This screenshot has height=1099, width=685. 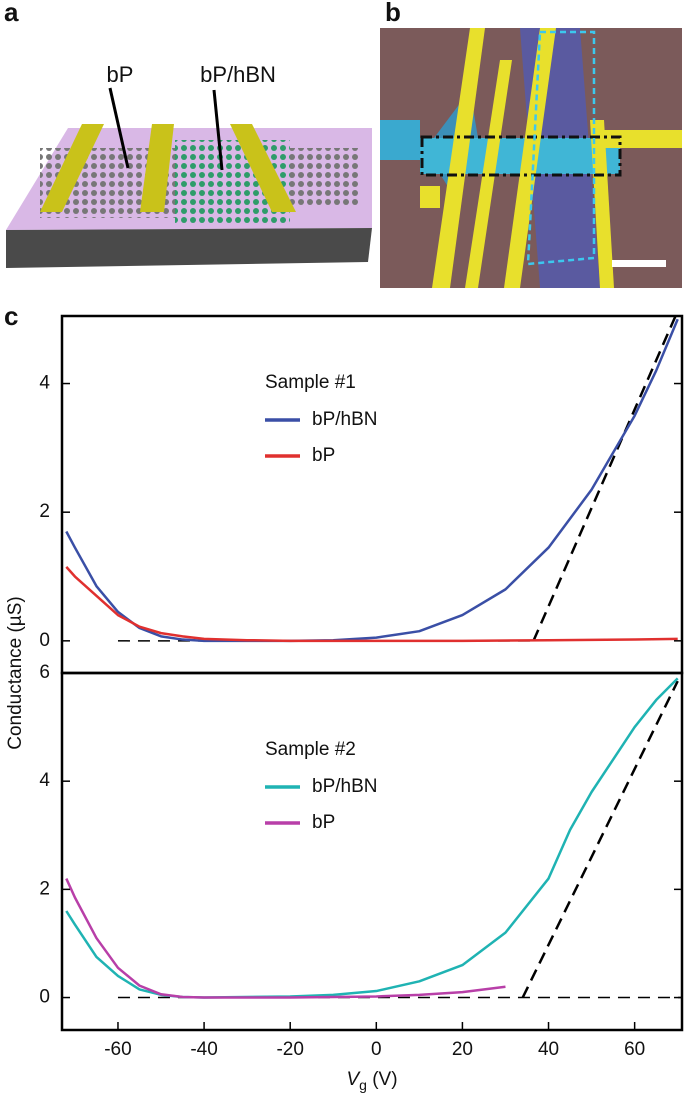 I want to click on legend-title: Sample #1, so click(x=310, y=382).